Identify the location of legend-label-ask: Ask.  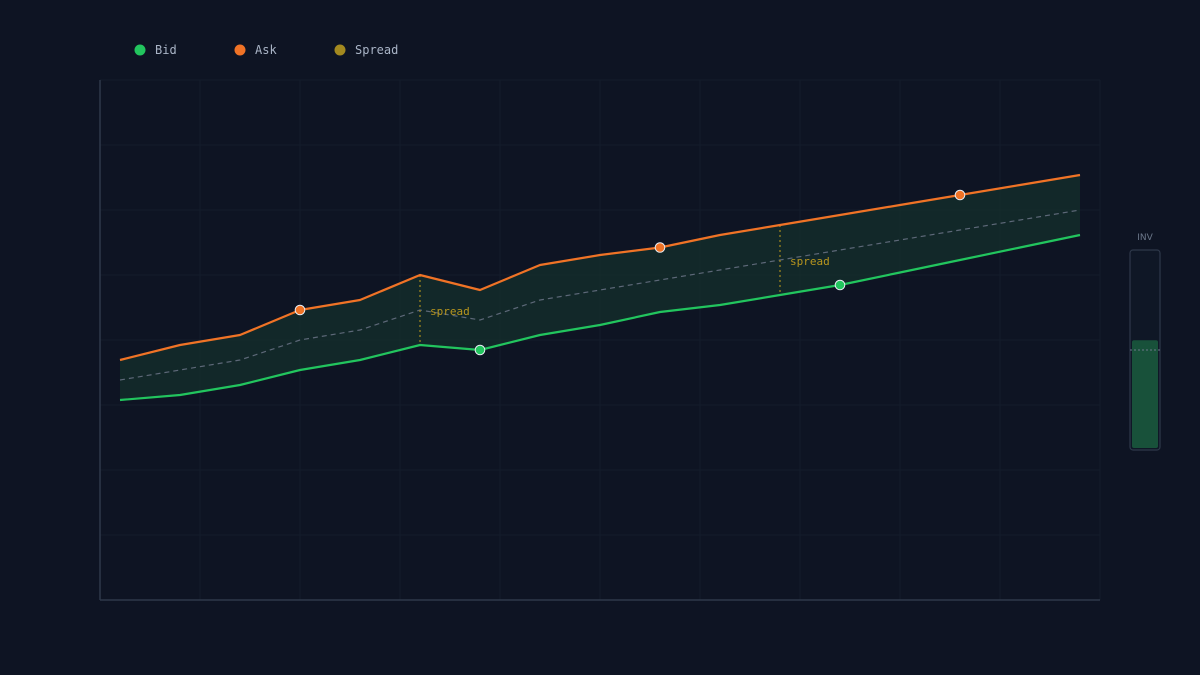
(266, 50).